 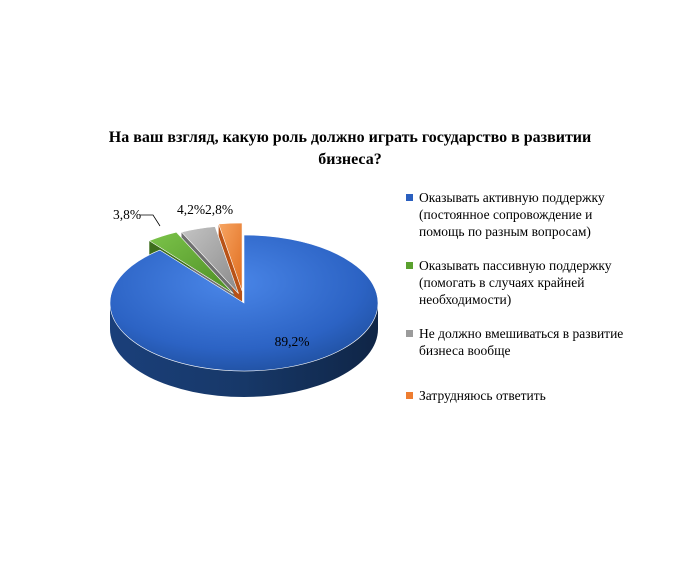 What do you see at coordinates (191, 209) in the screenshot?
I see `data-label: 4,2%` at bounding box center [191, 209].